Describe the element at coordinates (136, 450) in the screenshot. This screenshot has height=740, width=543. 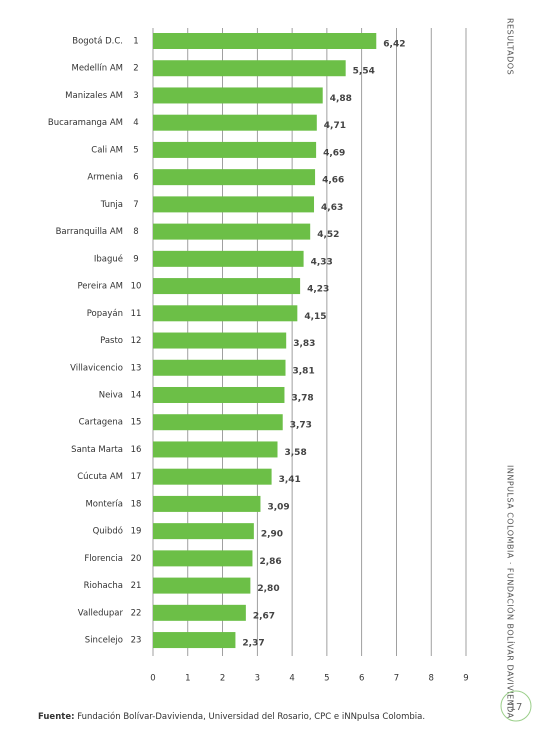
I see `rank-label: 16` at that location.